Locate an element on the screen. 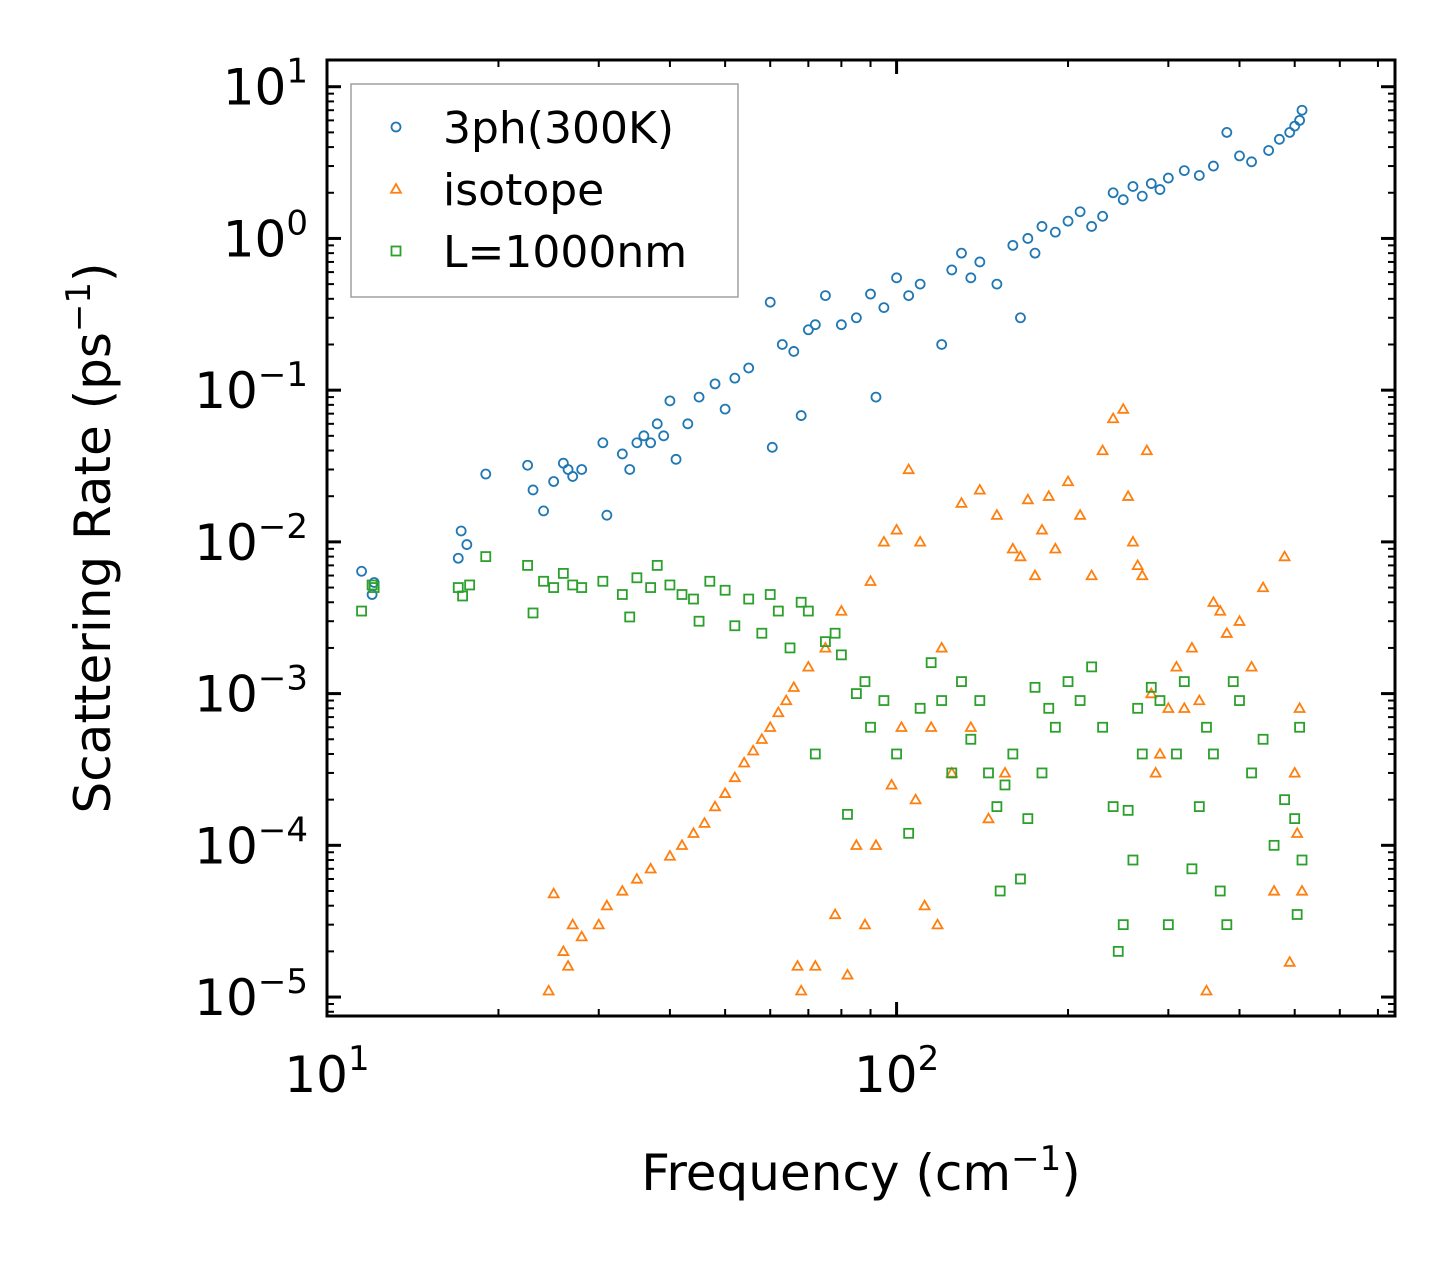  legend-label: L=1000nm is located at coordinates (565, 252).